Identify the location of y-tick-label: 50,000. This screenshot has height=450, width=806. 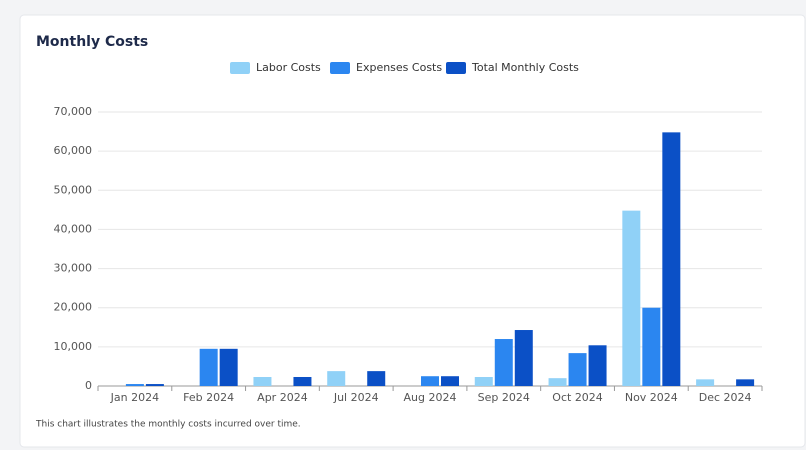
(73, 189).